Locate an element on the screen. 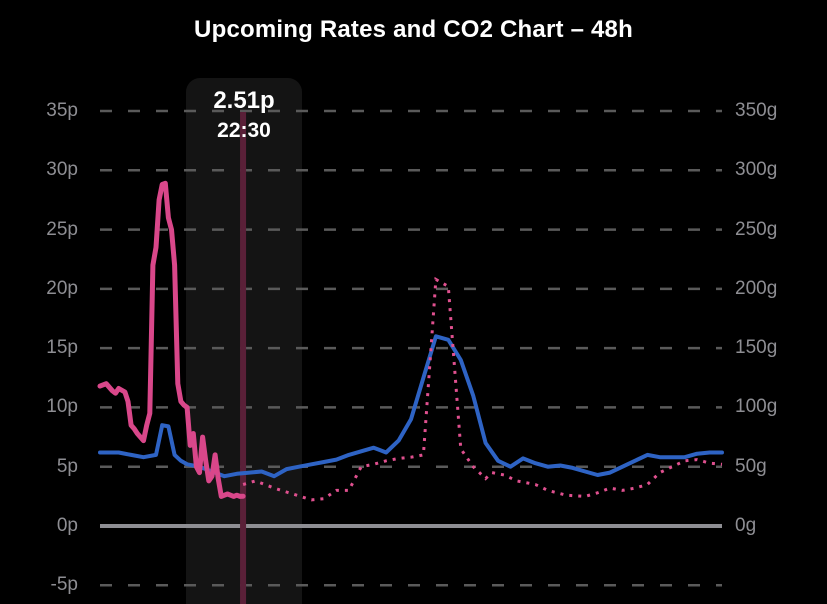  right-tick-label: 250g is located at coordinates (756, 229).